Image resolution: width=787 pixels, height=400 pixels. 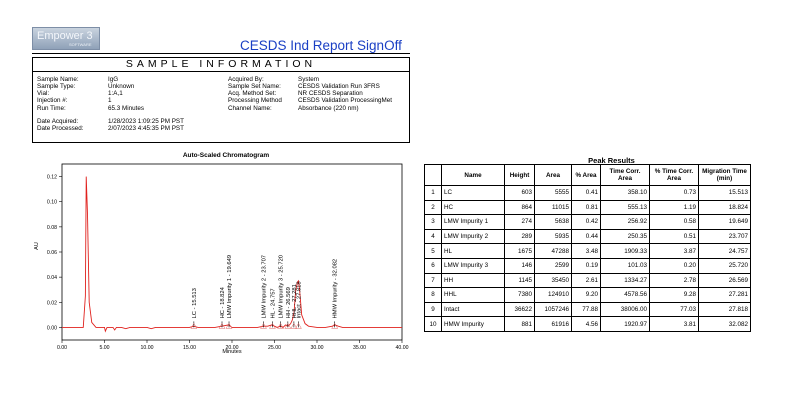 I want to click on table-cell: 36622, so click(x=519, y=309).